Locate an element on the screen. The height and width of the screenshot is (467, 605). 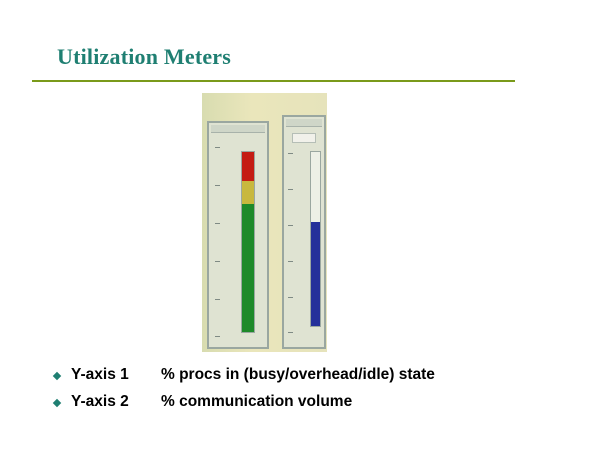
utilization-scale is located at coordinates (218, 242).